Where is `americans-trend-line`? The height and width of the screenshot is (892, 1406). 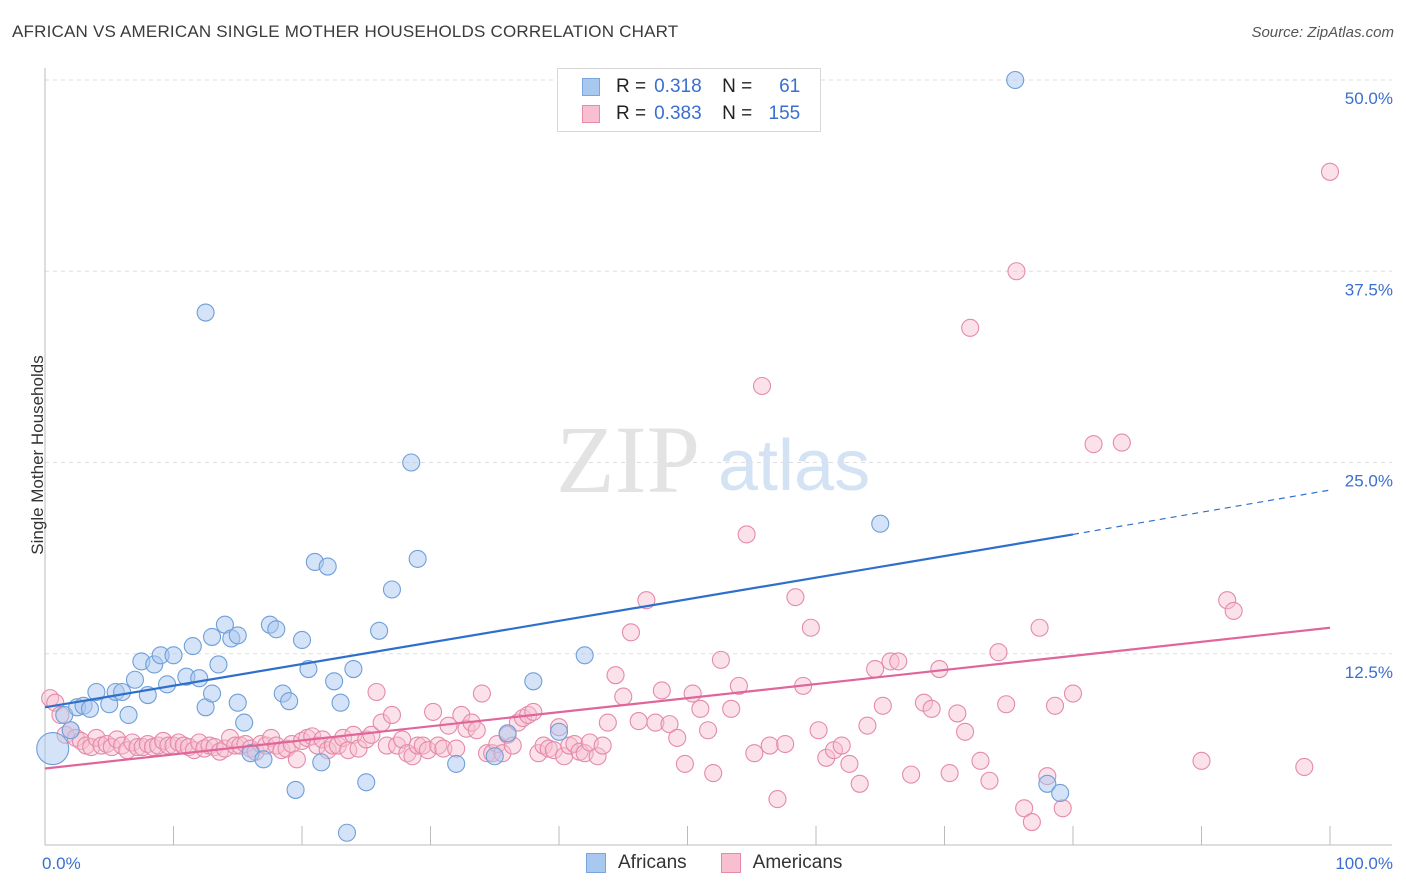
americans-trend-line is located at coordinates (687, 698).